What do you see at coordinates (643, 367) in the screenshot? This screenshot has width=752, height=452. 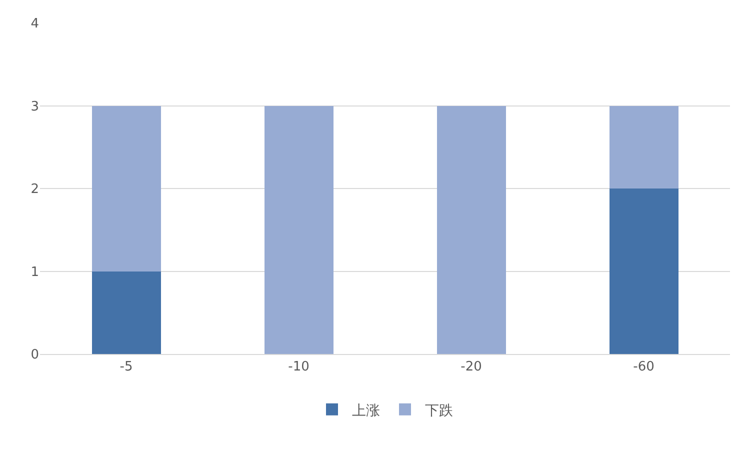 I see `x-tick-label: -60` at bounding box center [643, 367].